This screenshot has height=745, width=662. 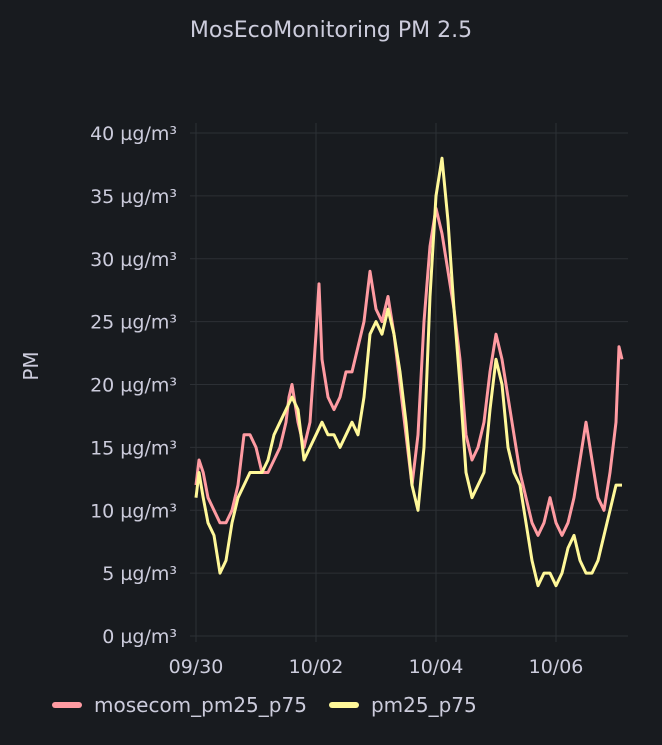 What do you see at coordinates (316, 667) in the screenshot?
I see `x-tick-label: 10/02` at bounding box center [316, 667].